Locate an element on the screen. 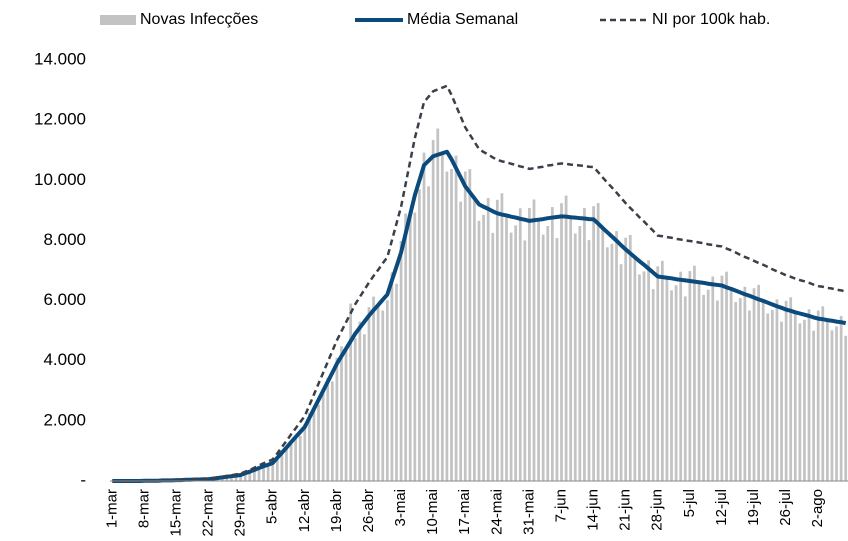  y-tick-label: - is located at coordinates (83, 479).